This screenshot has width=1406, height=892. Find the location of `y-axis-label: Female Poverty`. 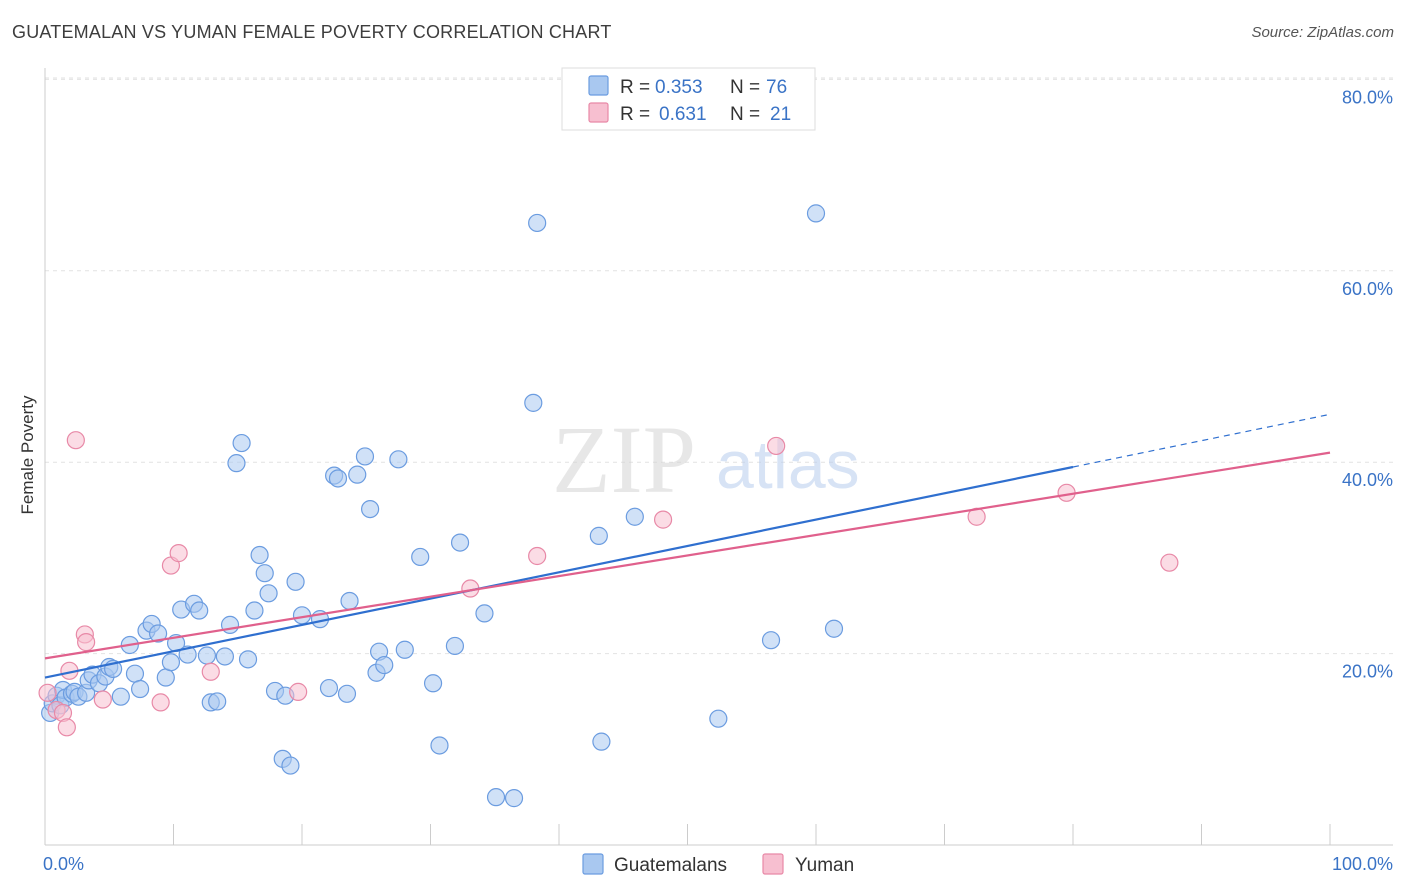

y-axis-label: Female Poverty is located at coordinates (27, 455).